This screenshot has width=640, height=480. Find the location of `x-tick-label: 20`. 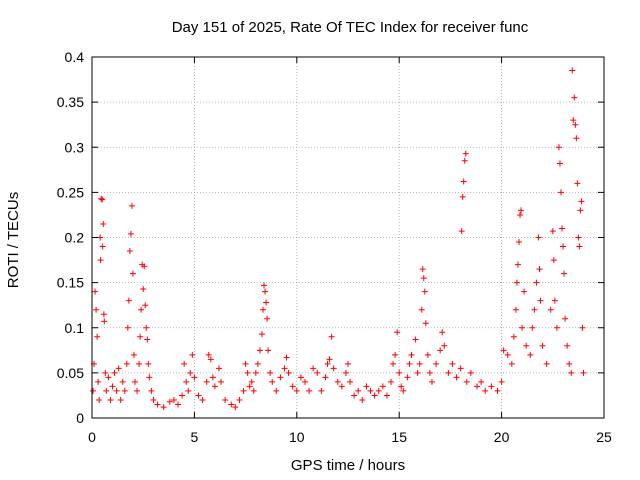

x-tick-label: 20 is located at coordinates (502, 437).